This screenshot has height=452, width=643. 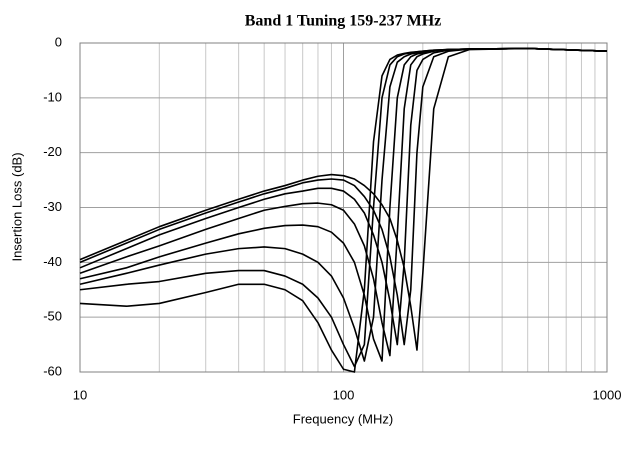 What do you see at coordinates (52, 206) in the screenshot?
I see `y-tick-label: -30` at bounding box center [52, 206].